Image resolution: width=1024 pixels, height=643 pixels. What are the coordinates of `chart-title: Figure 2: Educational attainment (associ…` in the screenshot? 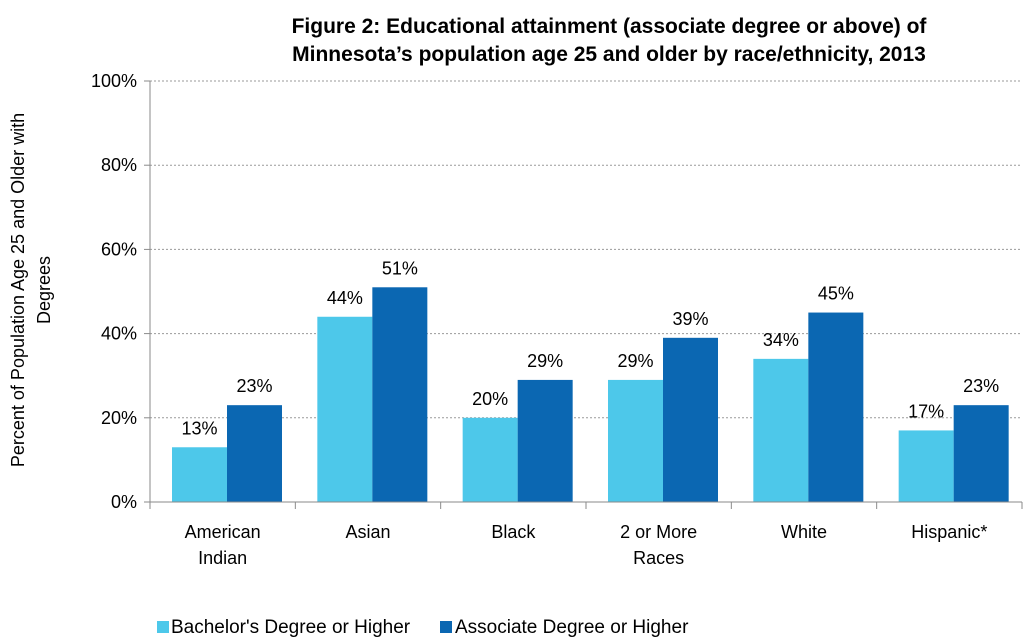 It's located at (610, 40).